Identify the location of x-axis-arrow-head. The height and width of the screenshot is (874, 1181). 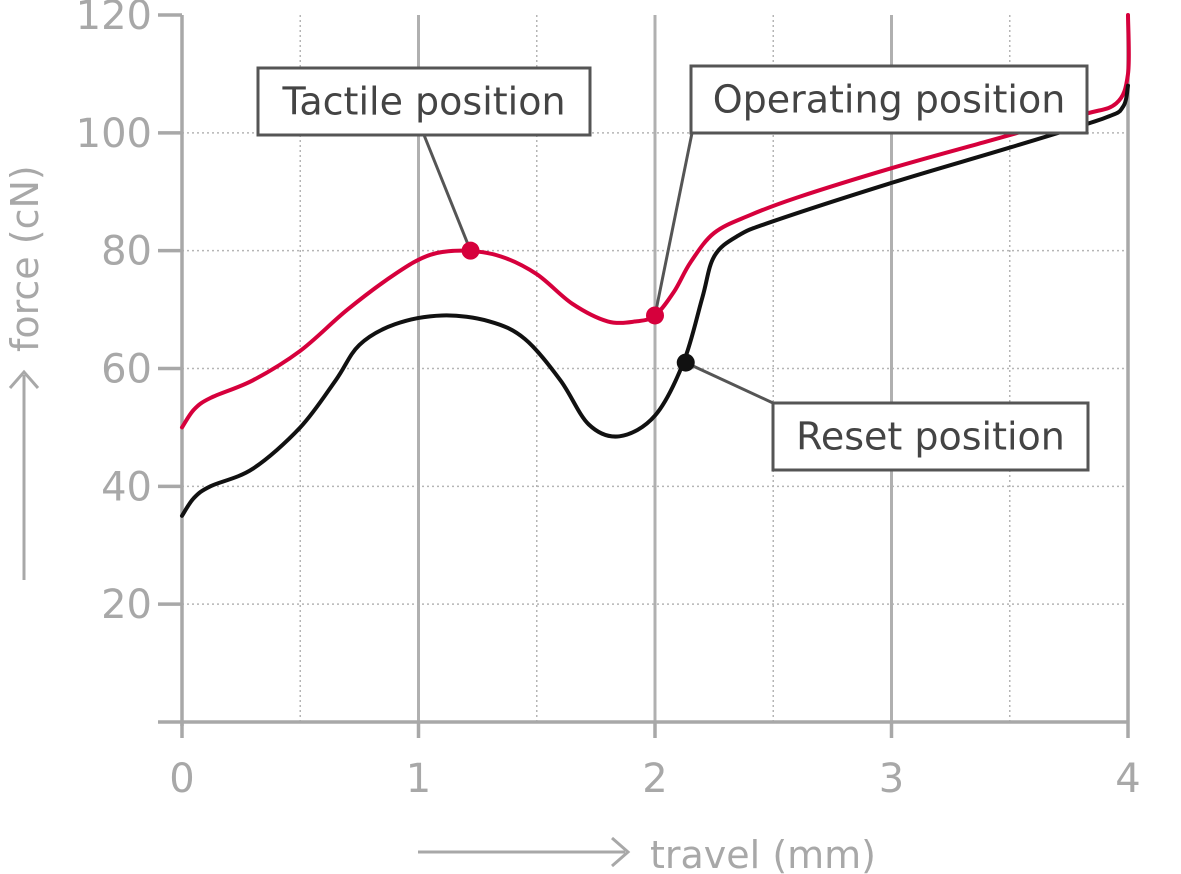
(621, 852).